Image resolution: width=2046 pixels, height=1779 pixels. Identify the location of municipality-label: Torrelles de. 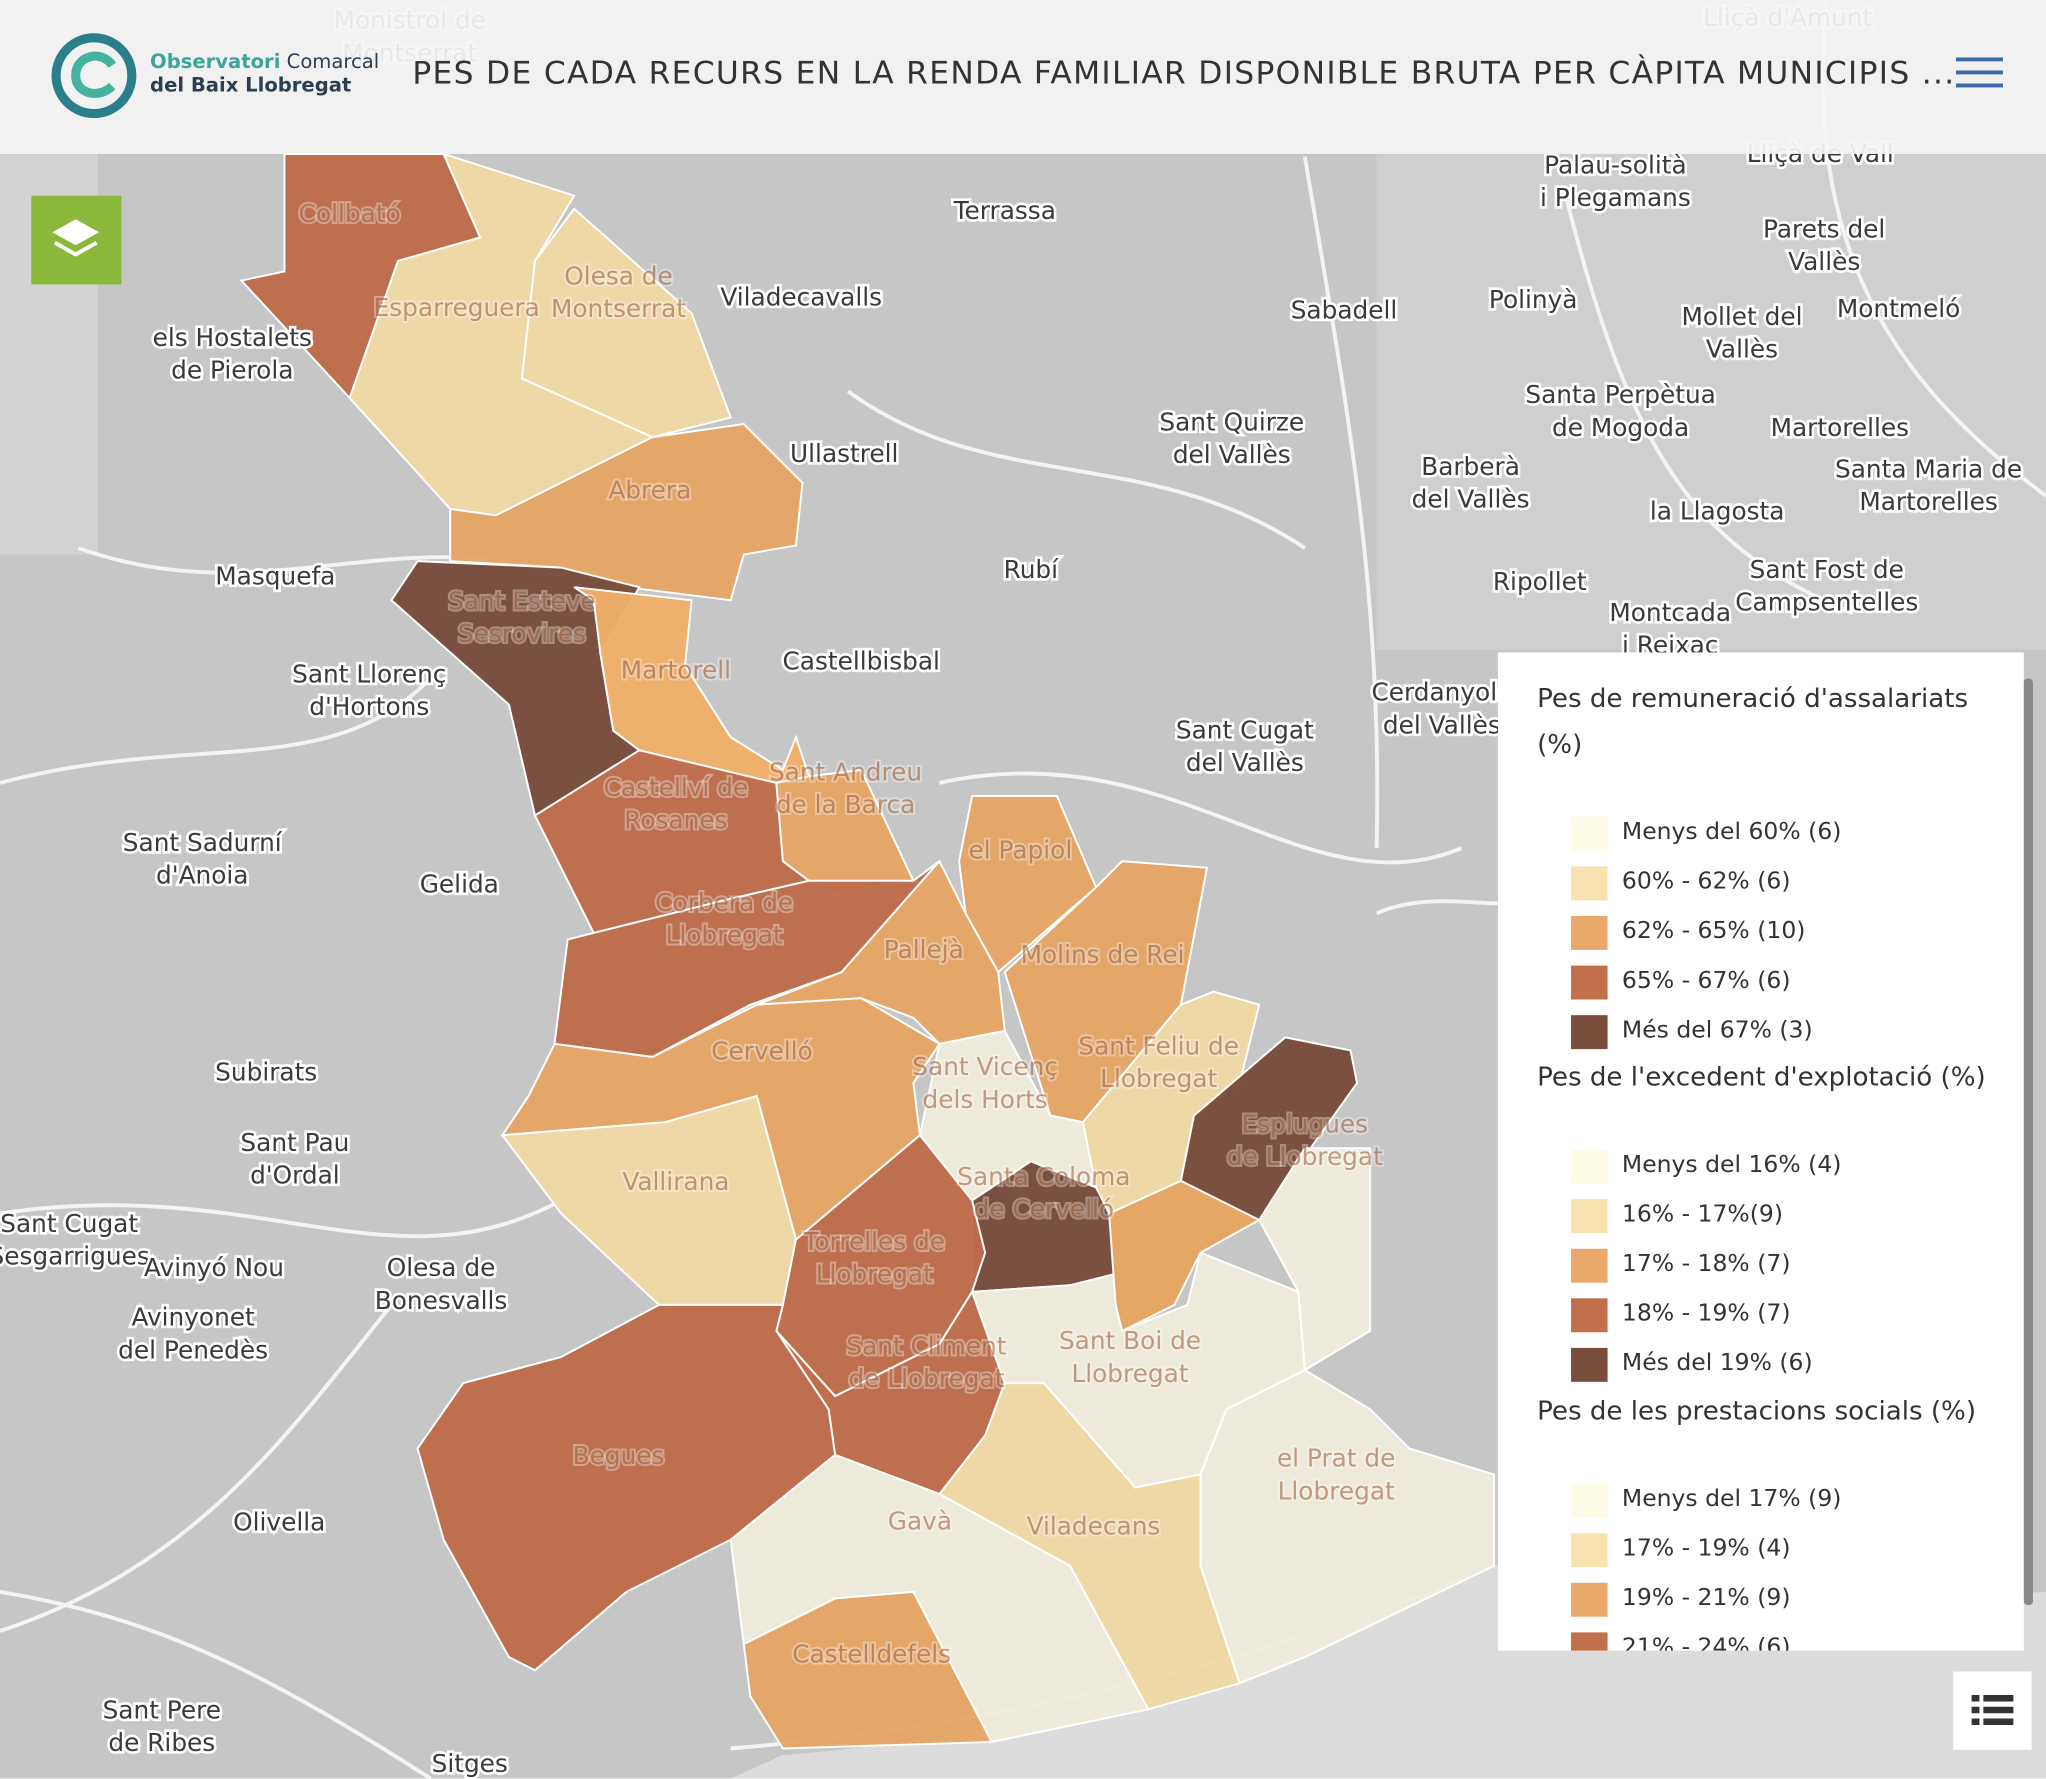
(873, 1241).